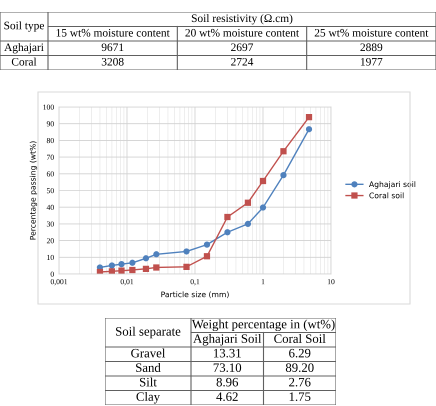 The image size is (436, 406). Describe the element at coordinates (371, 32) in the screenshot. I see `text: 25 wt% moisture content` at that location.